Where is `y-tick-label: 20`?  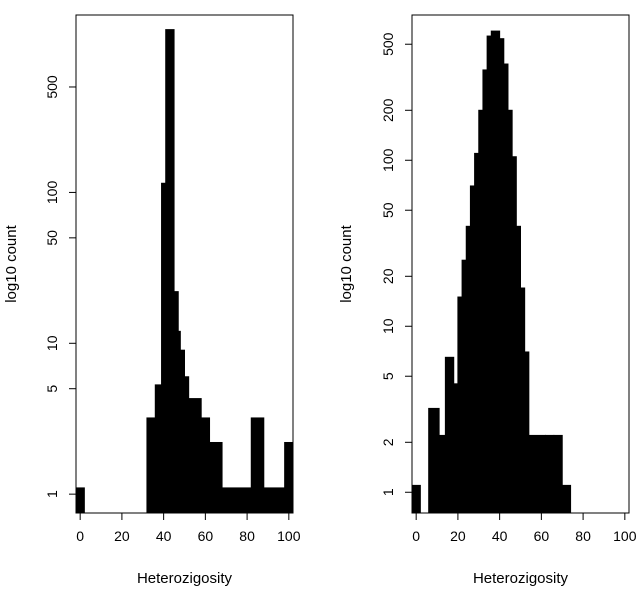
y-tick-label: 20 is located at coordinates (388, 276).